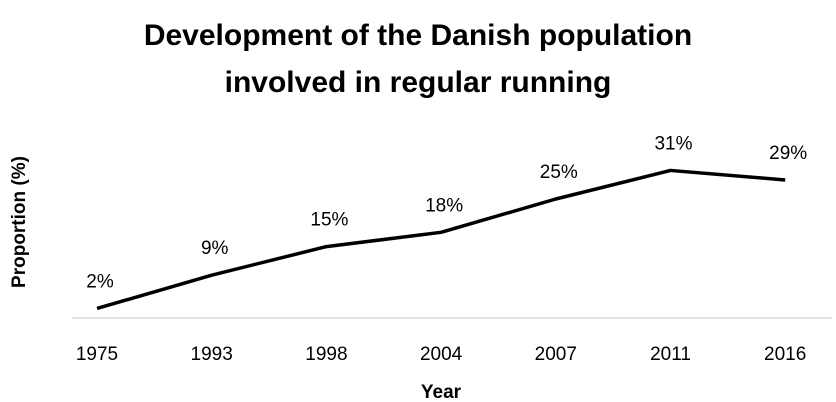 The height and width of the screenshot is (402, 836). Describe the element at coordinates (329, 220) in the screenshot. I see `data-label: 15%` at that location.